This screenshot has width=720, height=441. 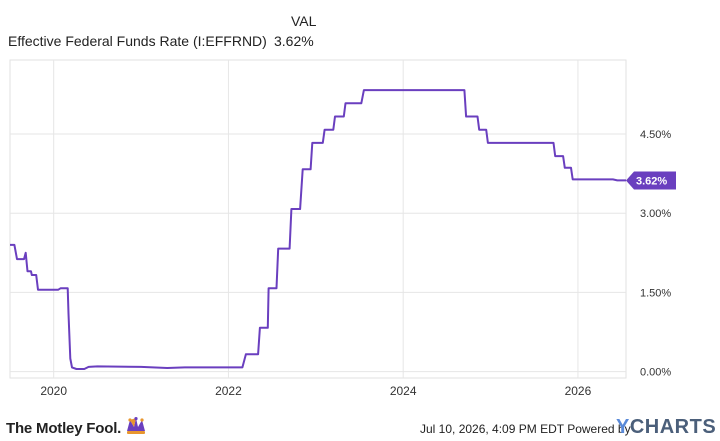 I want to click on callout-badge, so click(x=651, y=180).